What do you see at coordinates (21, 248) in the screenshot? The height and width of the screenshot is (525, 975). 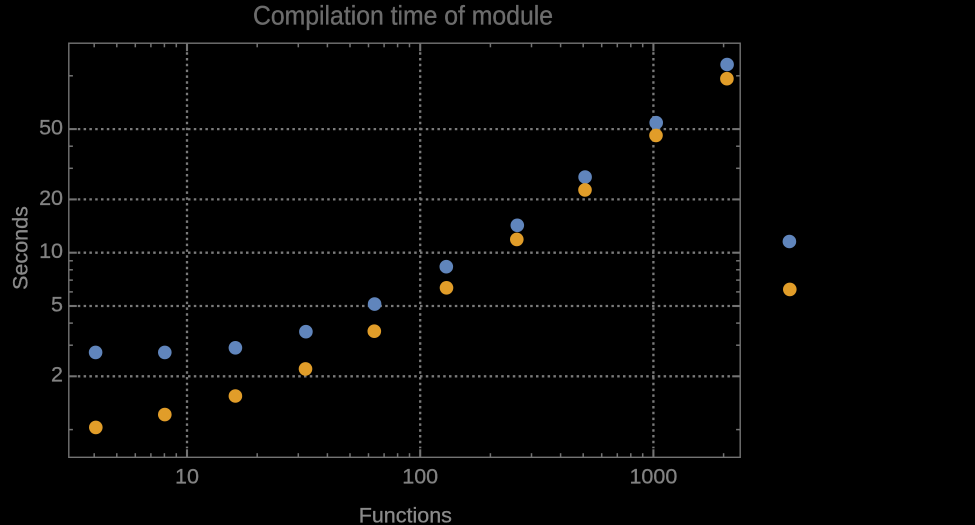 I see `svg-text: Seconds` at bounding box center [21, 248].